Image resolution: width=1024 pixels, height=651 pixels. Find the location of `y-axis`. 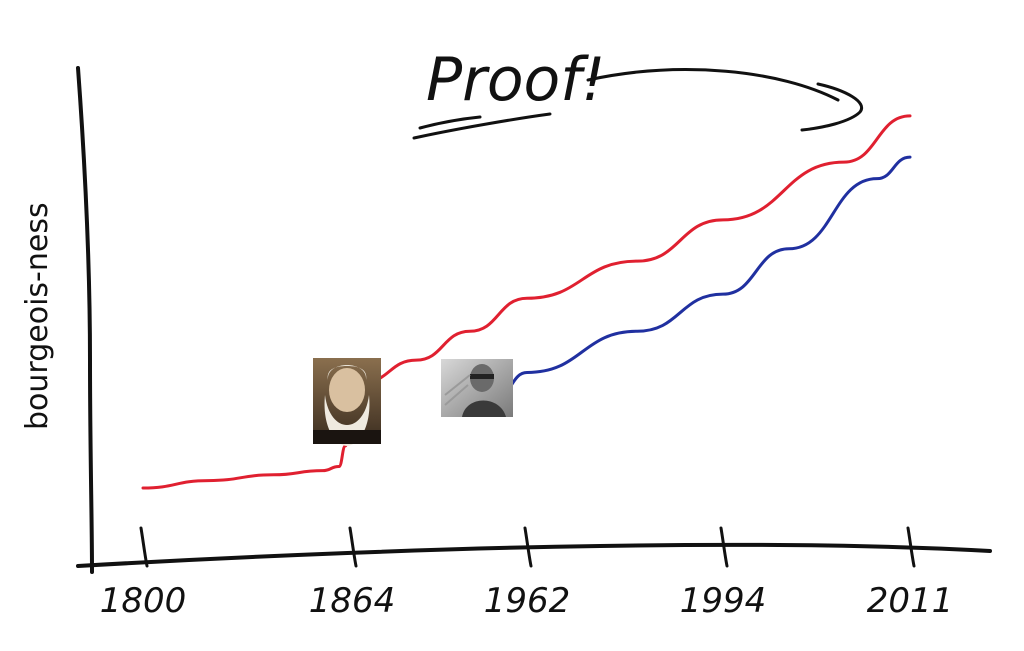

y-axis is located at coordinates (85, 320).